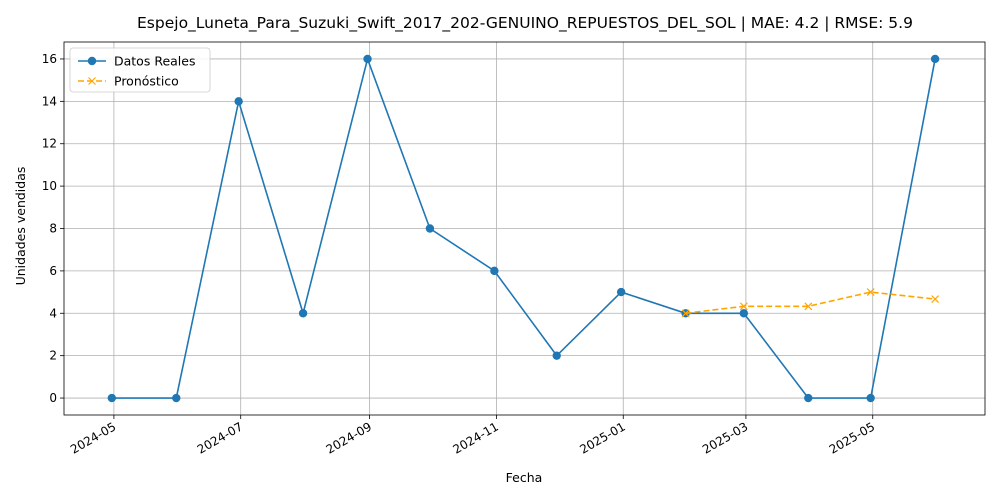 The image size is (1000, 504). Describe the element at coordinates (146, 81) in the screenshot. I see `legend-label: Pronóstico` at that location.